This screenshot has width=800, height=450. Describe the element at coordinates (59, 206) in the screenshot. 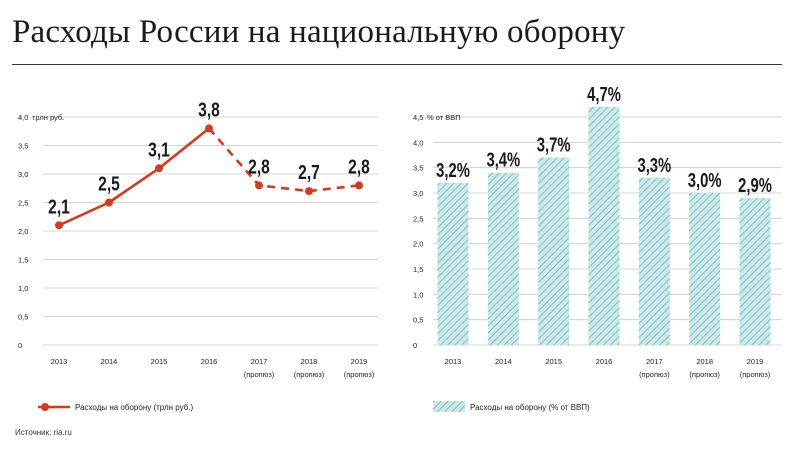

I see `data-label: 2,1` at that location.